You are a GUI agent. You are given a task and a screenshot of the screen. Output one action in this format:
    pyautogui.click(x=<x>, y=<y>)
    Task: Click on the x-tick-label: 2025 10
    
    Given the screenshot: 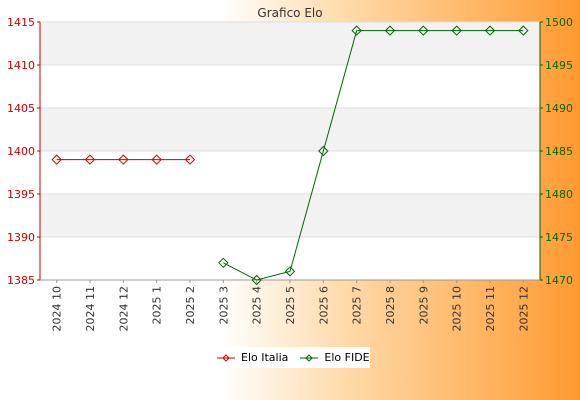 What is the action you would take?
    pyautogui.click(x=457, y=309)
    